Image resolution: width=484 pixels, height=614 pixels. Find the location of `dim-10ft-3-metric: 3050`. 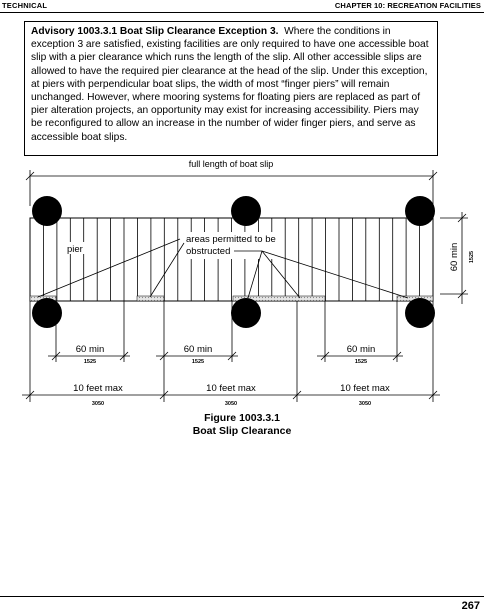

dim-10ft-3-metric: 3050 is located at coordinates (365, 404).